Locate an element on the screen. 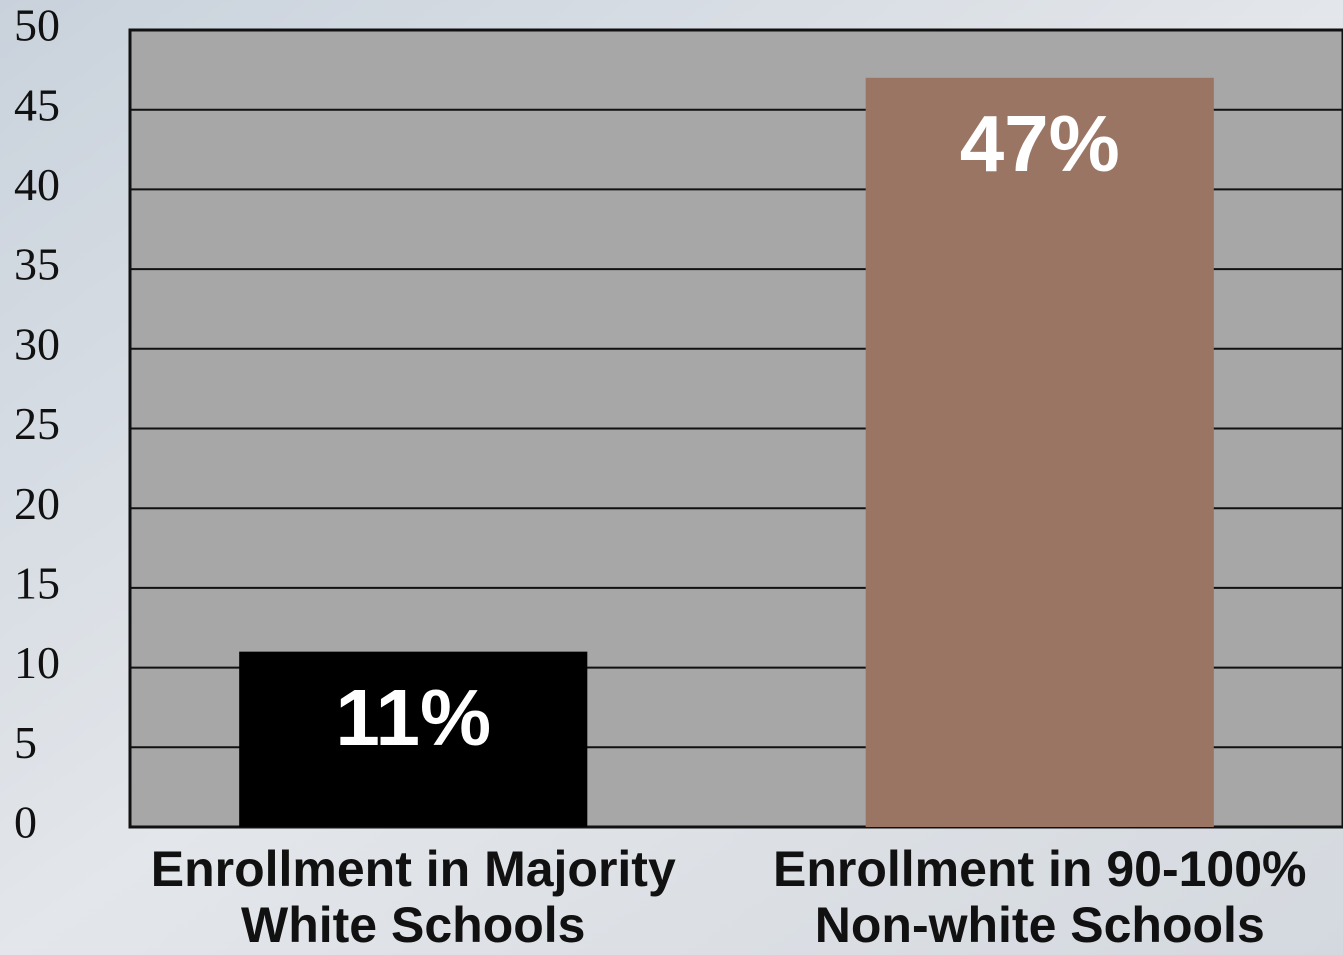  value-label: 47% is located at coordinates (1040, 143).